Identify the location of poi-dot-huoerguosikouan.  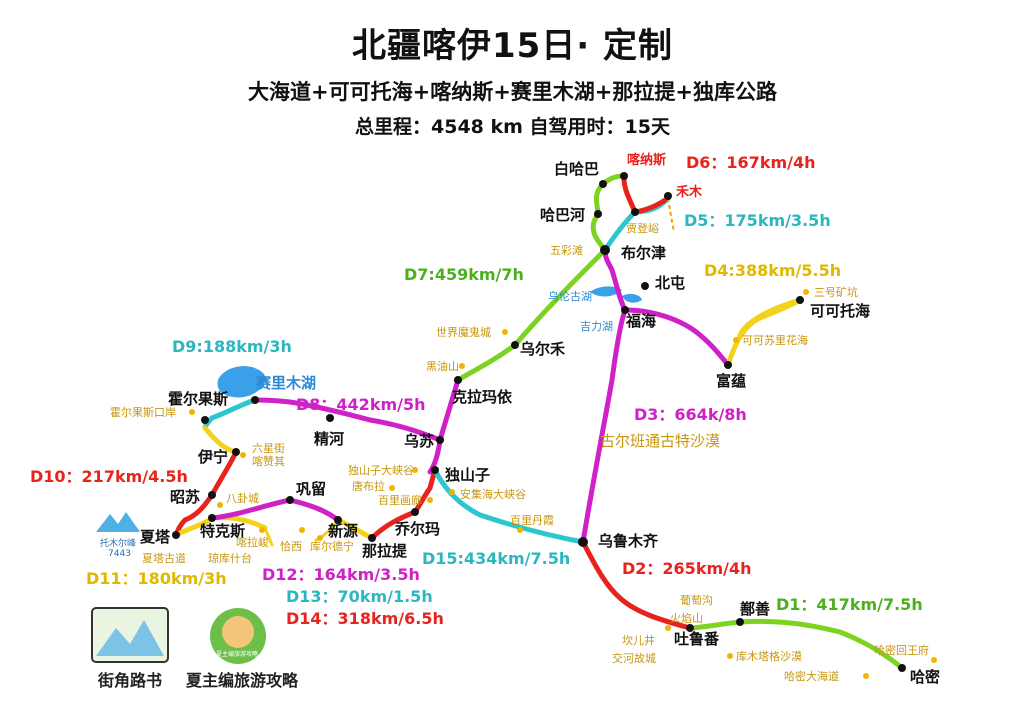
(192, 412).